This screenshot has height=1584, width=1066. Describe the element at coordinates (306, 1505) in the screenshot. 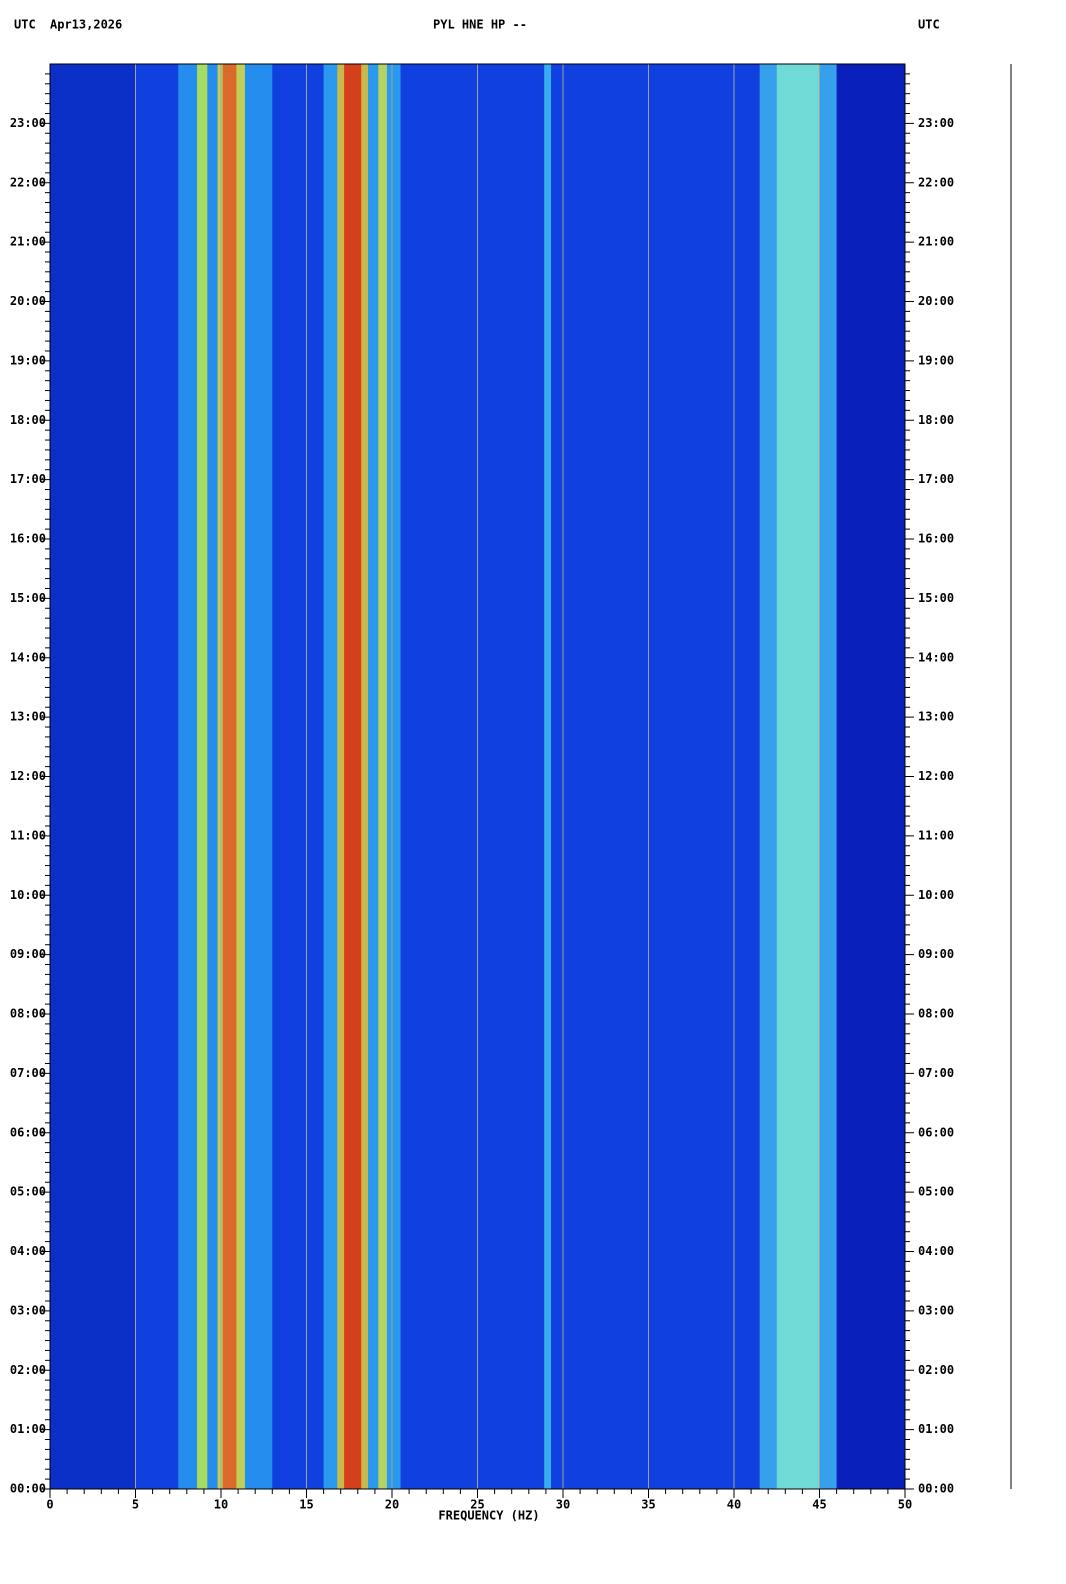

I see `x-tick-label: 15` at that location.